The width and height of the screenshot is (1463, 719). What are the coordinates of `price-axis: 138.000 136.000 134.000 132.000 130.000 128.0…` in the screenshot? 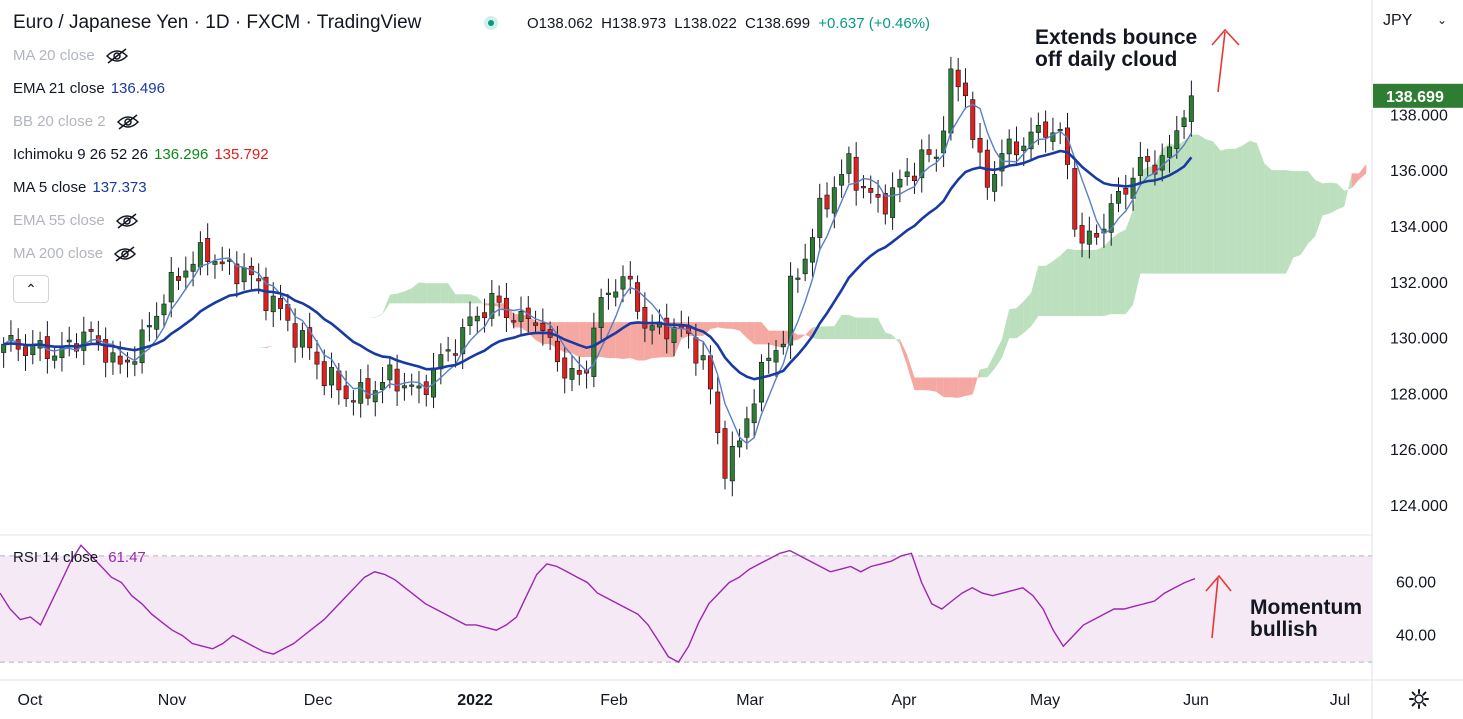 It's located at (1418, 364).